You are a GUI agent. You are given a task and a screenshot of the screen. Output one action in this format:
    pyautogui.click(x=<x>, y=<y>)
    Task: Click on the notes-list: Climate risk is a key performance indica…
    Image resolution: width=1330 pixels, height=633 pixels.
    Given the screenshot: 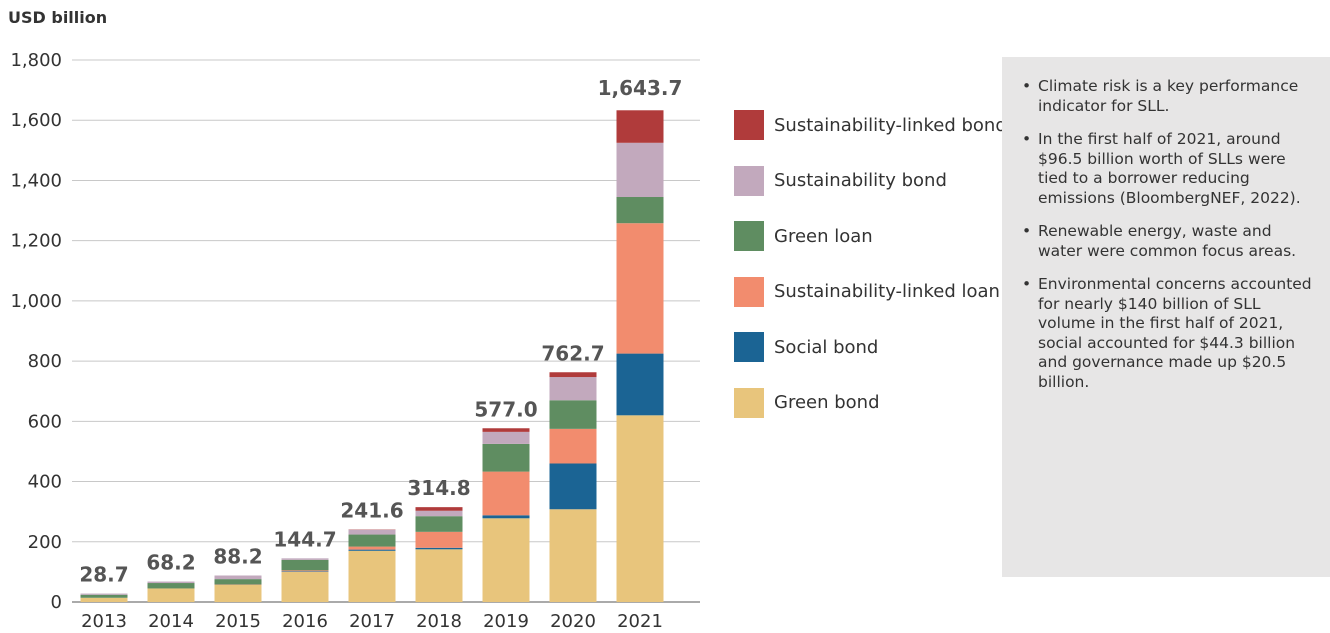 What is the action you would take?
    pyautogui.click(x=1169, y=234)
    